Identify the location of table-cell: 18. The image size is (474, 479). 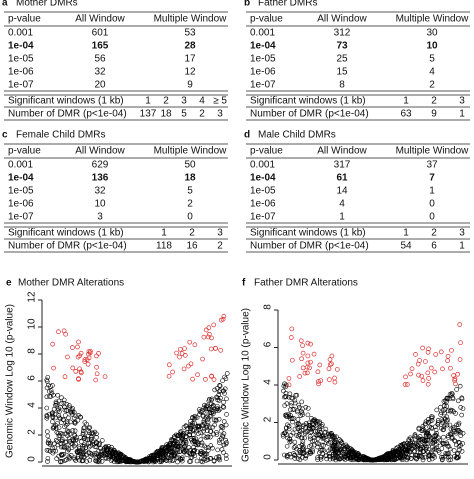
(190, 178).